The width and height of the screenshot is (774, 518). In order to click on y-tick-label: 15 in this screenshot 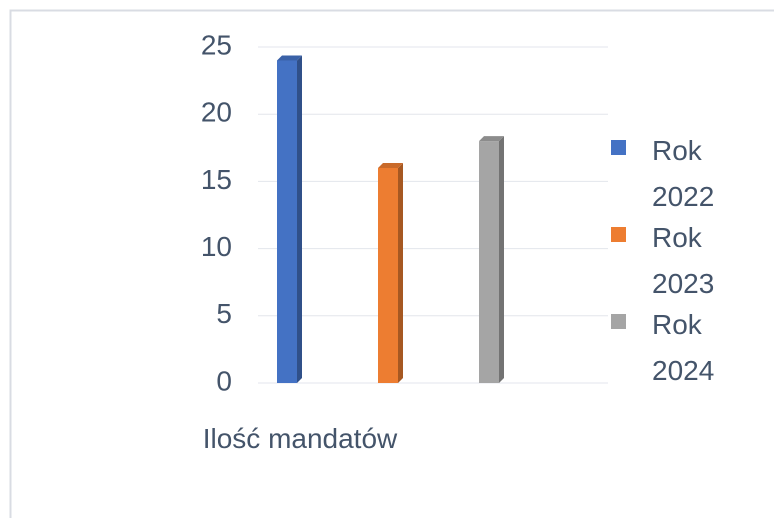, I will do `click(216, 179)`.